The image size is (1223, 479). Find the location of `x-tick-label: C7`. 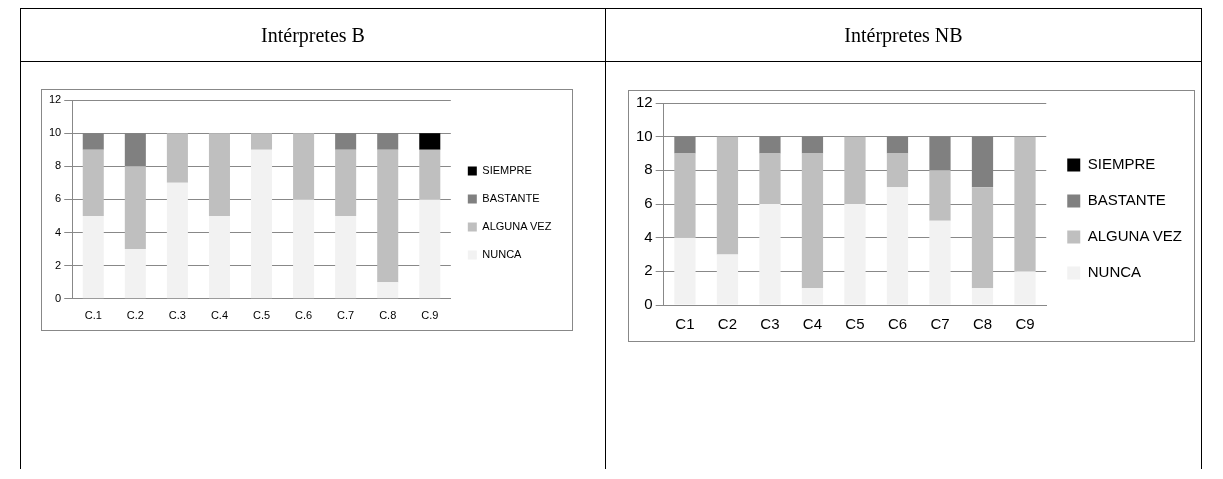

x-tick-label: C7 is located at coordinates (940, 324).